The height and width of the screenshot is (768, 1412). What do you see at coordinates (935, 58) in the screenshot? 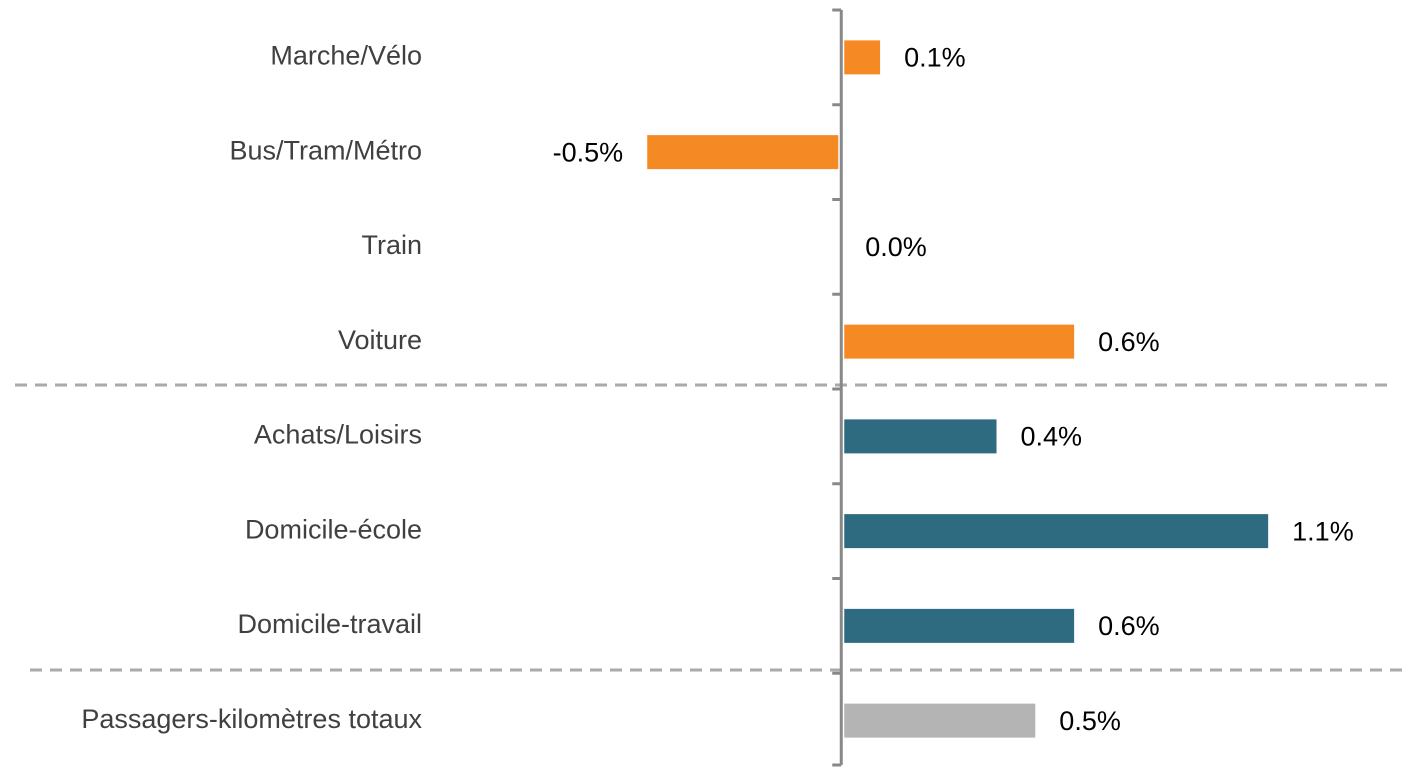
I see `value-label: 0.1%` at bounding box center [935, 58].